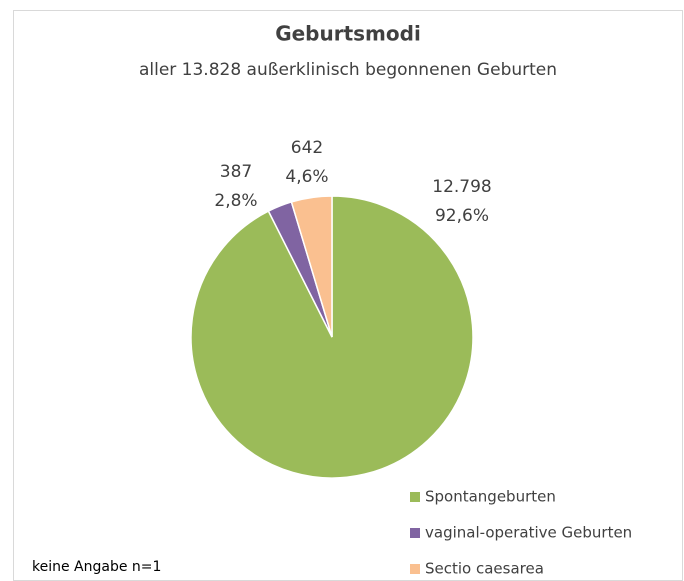 This screenshot has height=581, width=684. I want to click on data-label: 387, so click(236, 172).